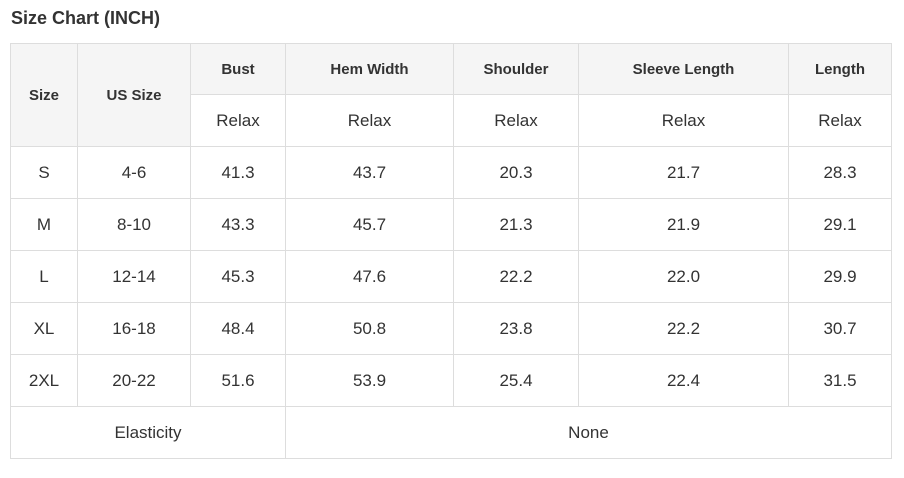 This screenshot has height=478, width=904. I want to click on size-cell: L, so click(44, 276).